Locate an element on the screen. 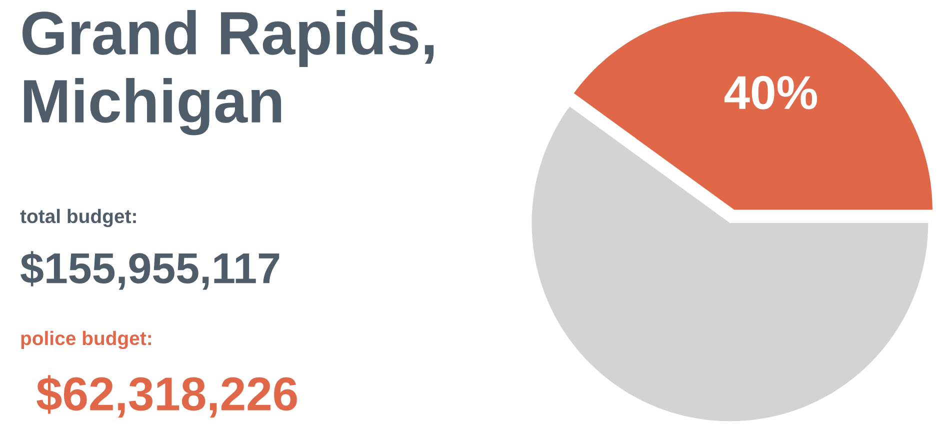 The width and height of the screenshot is (948, 446). text: total budget: is located at coordinates (78, 218).